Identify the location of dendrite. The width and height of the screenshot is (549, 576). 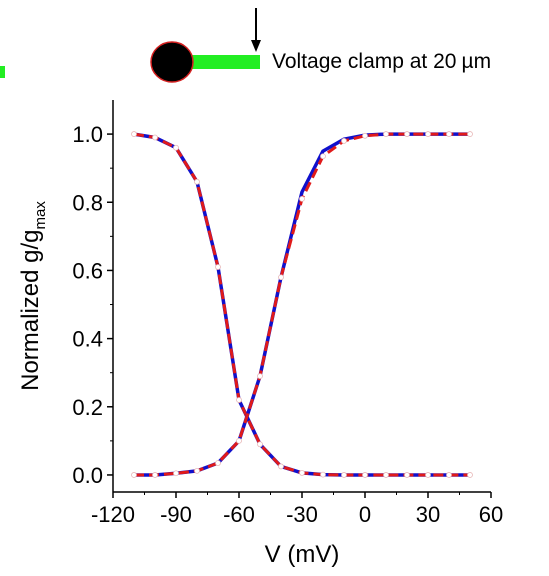
(225, 62).